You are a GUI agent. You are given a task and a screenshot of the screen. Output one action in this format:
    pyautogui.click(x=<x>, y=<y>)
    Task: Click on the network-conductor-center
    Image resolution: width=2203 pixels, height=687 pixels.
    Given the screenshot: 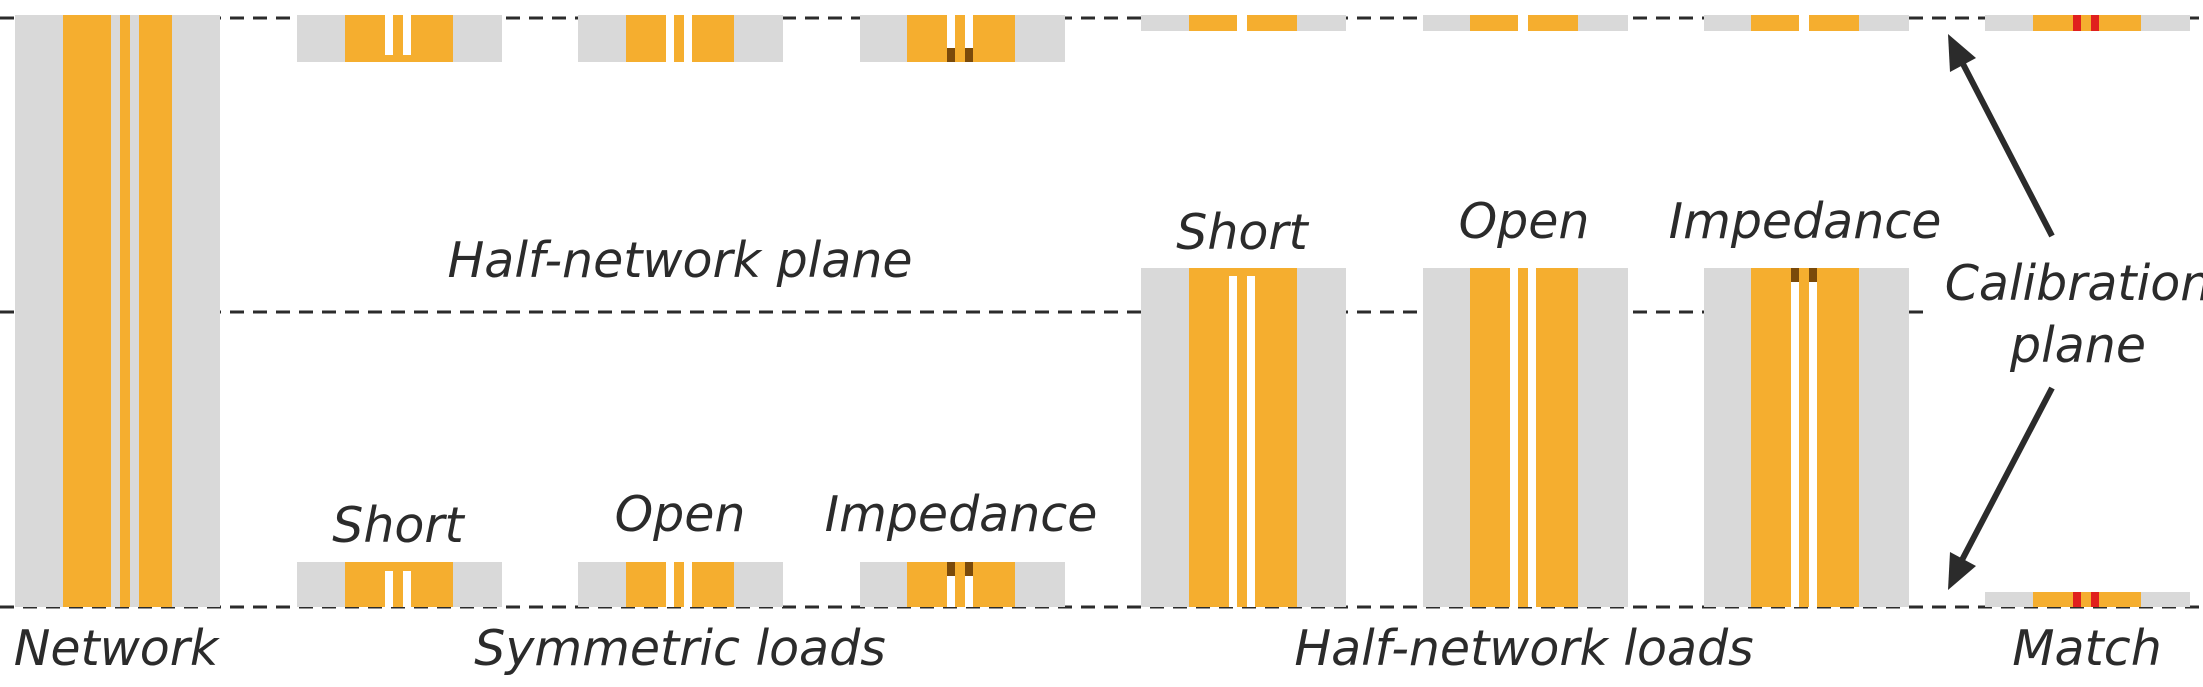 What is the action you would take?
    pyautogui.click(x=125, y=311)
    